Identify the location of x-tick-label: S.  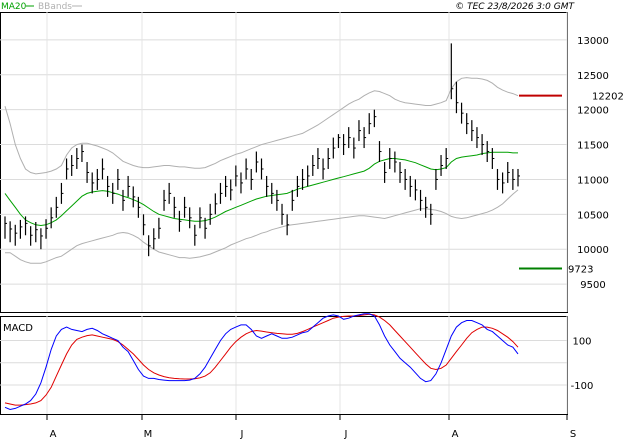
(573, 434).